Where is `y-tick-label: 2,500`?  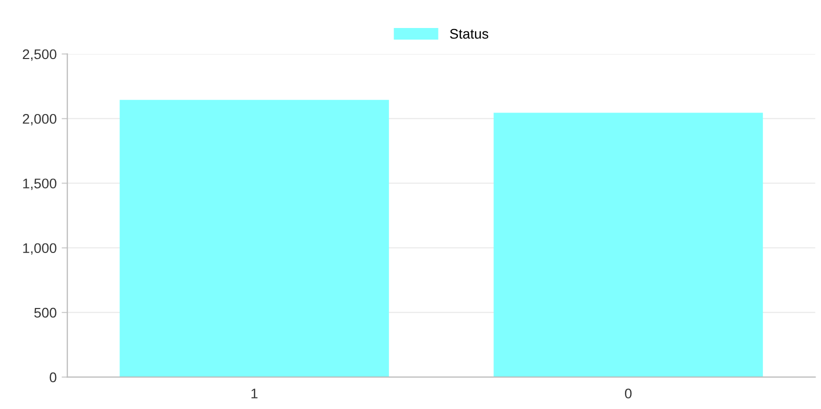 y-tick-label: 2,500 is located at coordinates (39, 55).